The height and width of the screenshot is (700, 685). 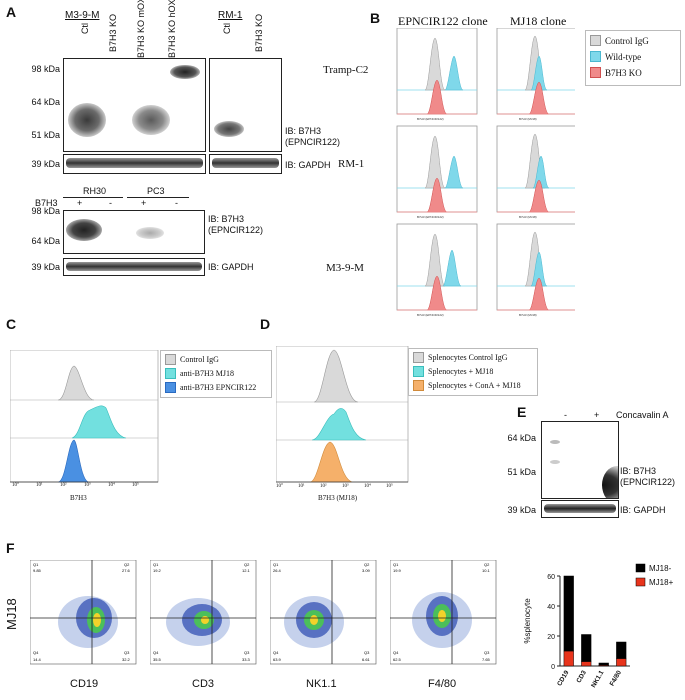 I want to click on flow-dotplot-cd19: Q1 9.85 Q2 27.6 Q4 14.4 Q3 32.2, so click(x=83, y=612).